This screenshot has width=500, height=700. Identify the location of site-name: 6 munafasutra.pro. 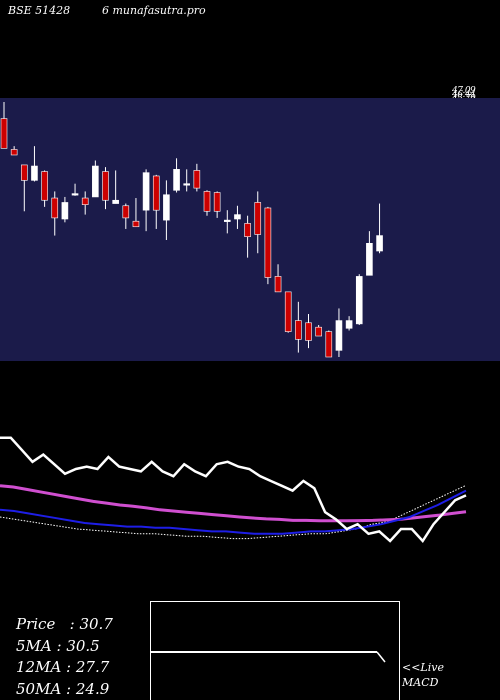
(154, 10).